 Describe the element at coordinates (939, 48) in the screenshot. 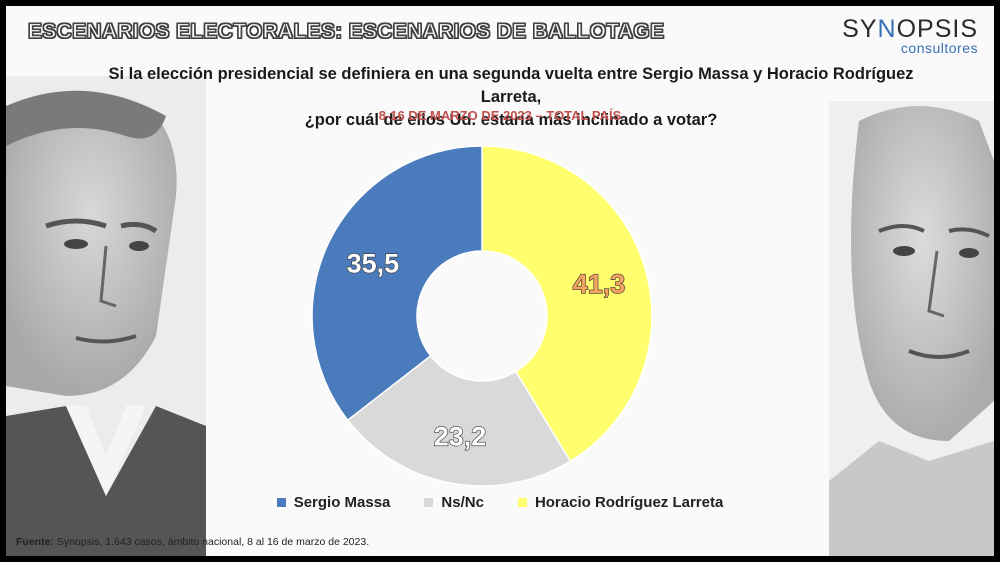

I see `logo-subtitle: consultores` at that location.